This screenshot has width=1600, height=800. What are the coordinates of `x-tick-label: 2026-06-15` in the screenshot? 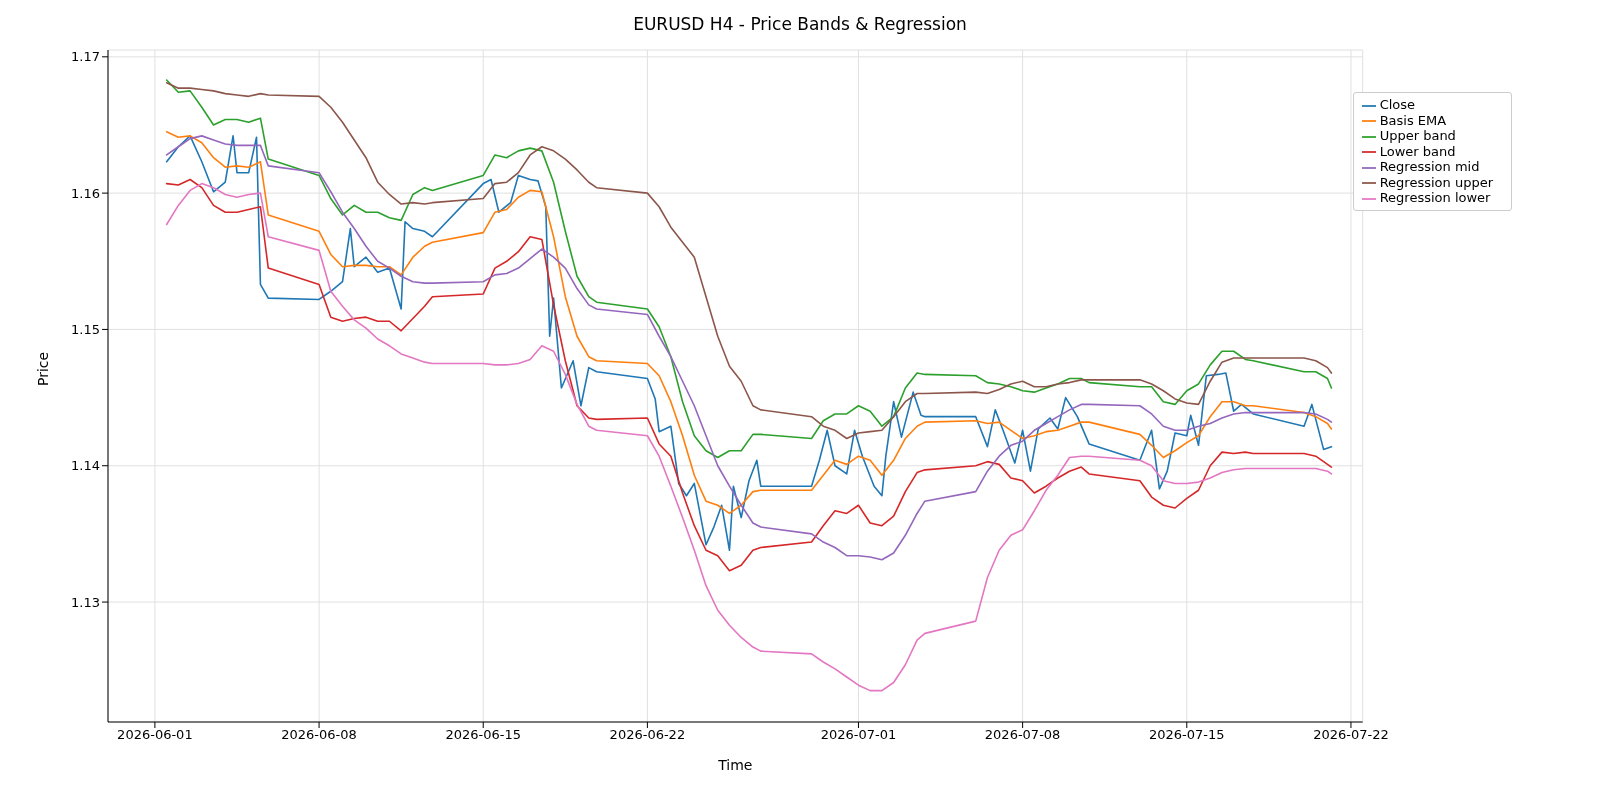 It's located at (483, 735).